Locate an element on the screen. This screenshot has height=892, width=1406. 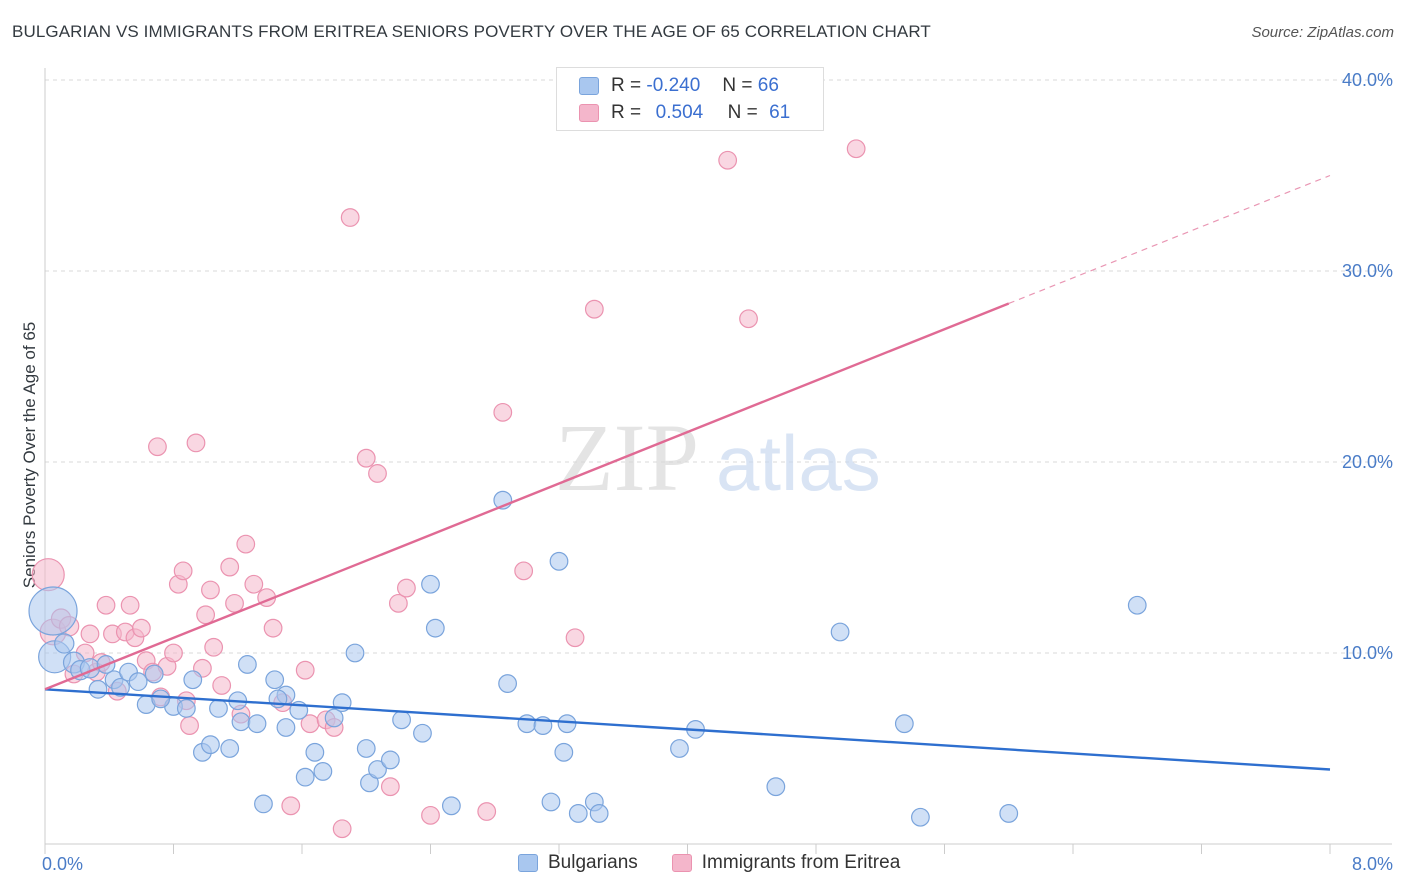
stats-row-bulgarians: R = -0.240 N = 66 is located at coordinates (679, 86).